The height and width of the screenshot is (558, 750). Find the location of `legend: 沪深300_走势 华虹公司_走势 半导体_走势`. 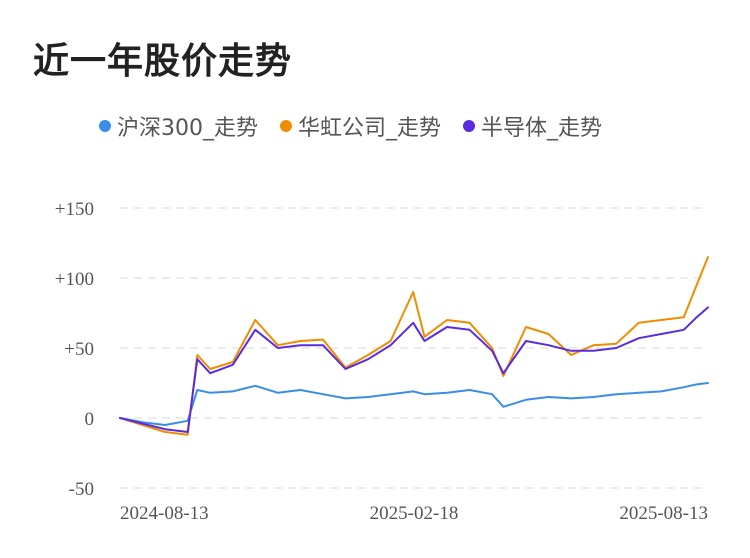

legend: 沪深300_走势 华虹公司_走势 半导体_走势 is located at coordinates (350, 126).